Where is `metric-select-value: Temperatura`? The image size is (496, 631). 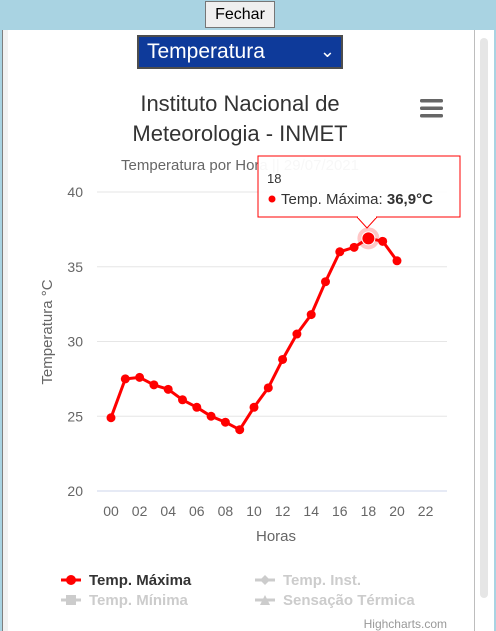
metric-select-value: Temperatura is located at coordinates (206, 51).